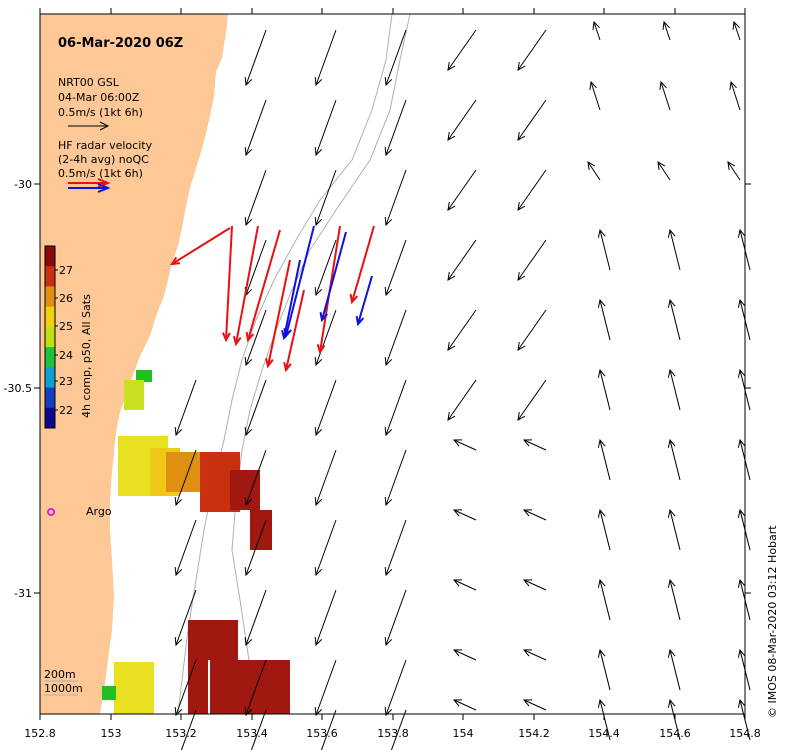  Describe the element at coordinates (66, 270) in the screenshot. I see `colorbar-tick-label: 27` at that location.